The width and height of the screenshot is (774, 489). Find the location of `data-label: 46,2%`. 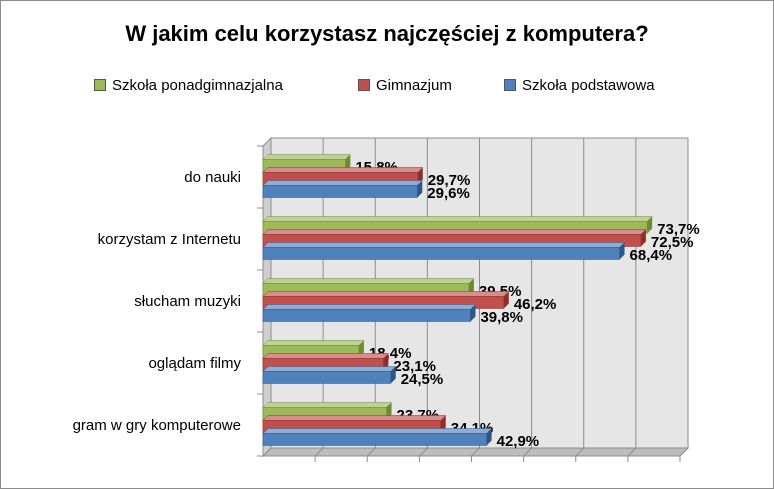

data-label: 46,2% is located at coordinates (535, 304).